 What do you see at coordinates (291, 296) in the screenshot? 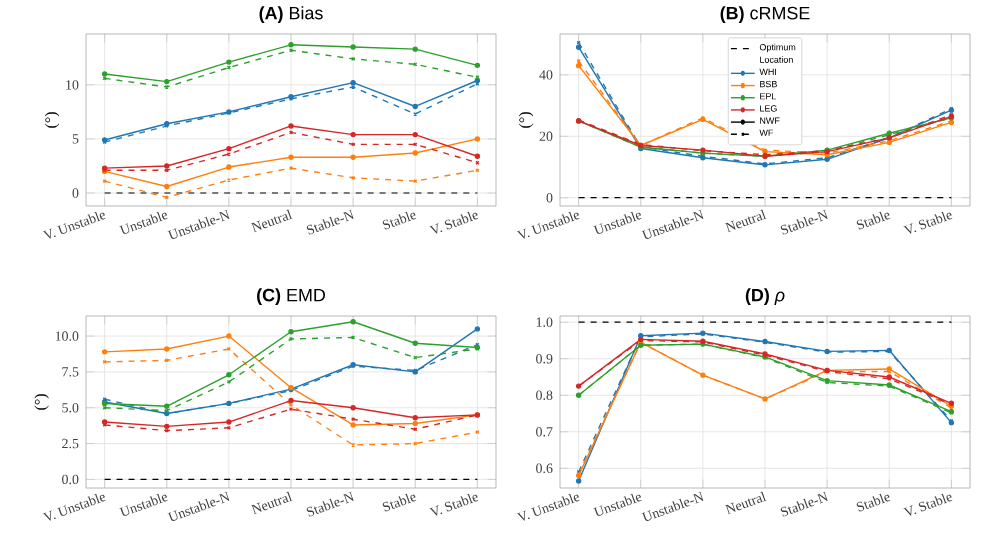
I see `chart-title: (C) EMD` at bounding box center [291, 296].